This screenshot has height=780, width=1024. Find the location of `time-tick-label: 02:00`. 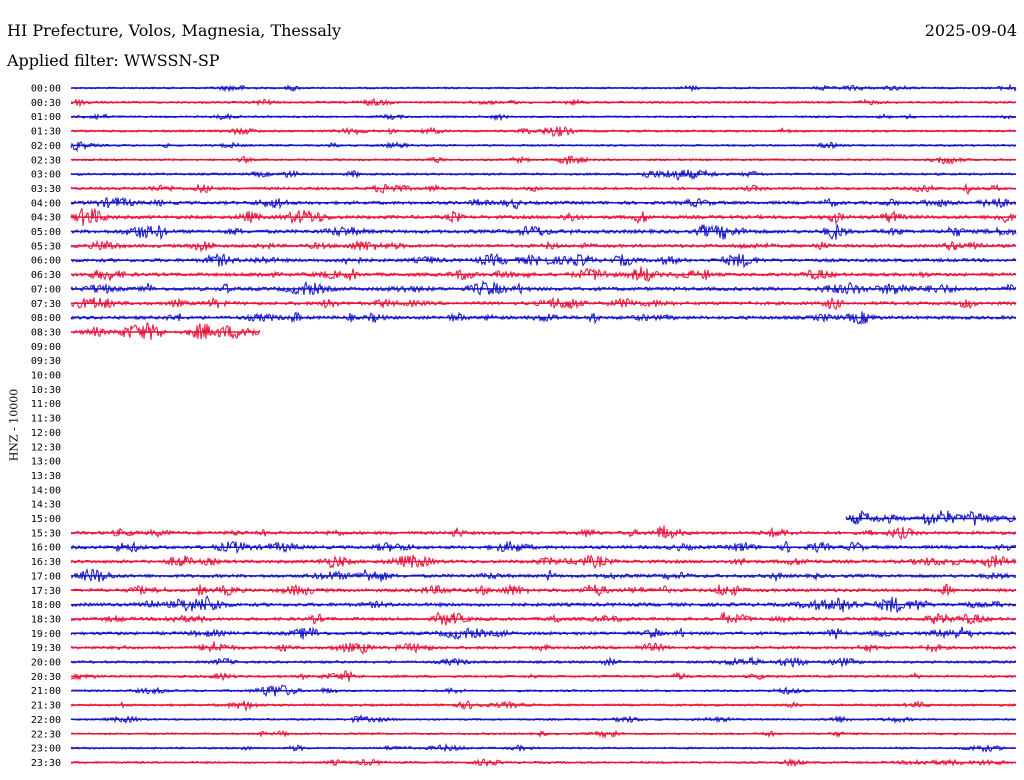

time-tick-label: 02:00 is located at coordinates (46, 146).